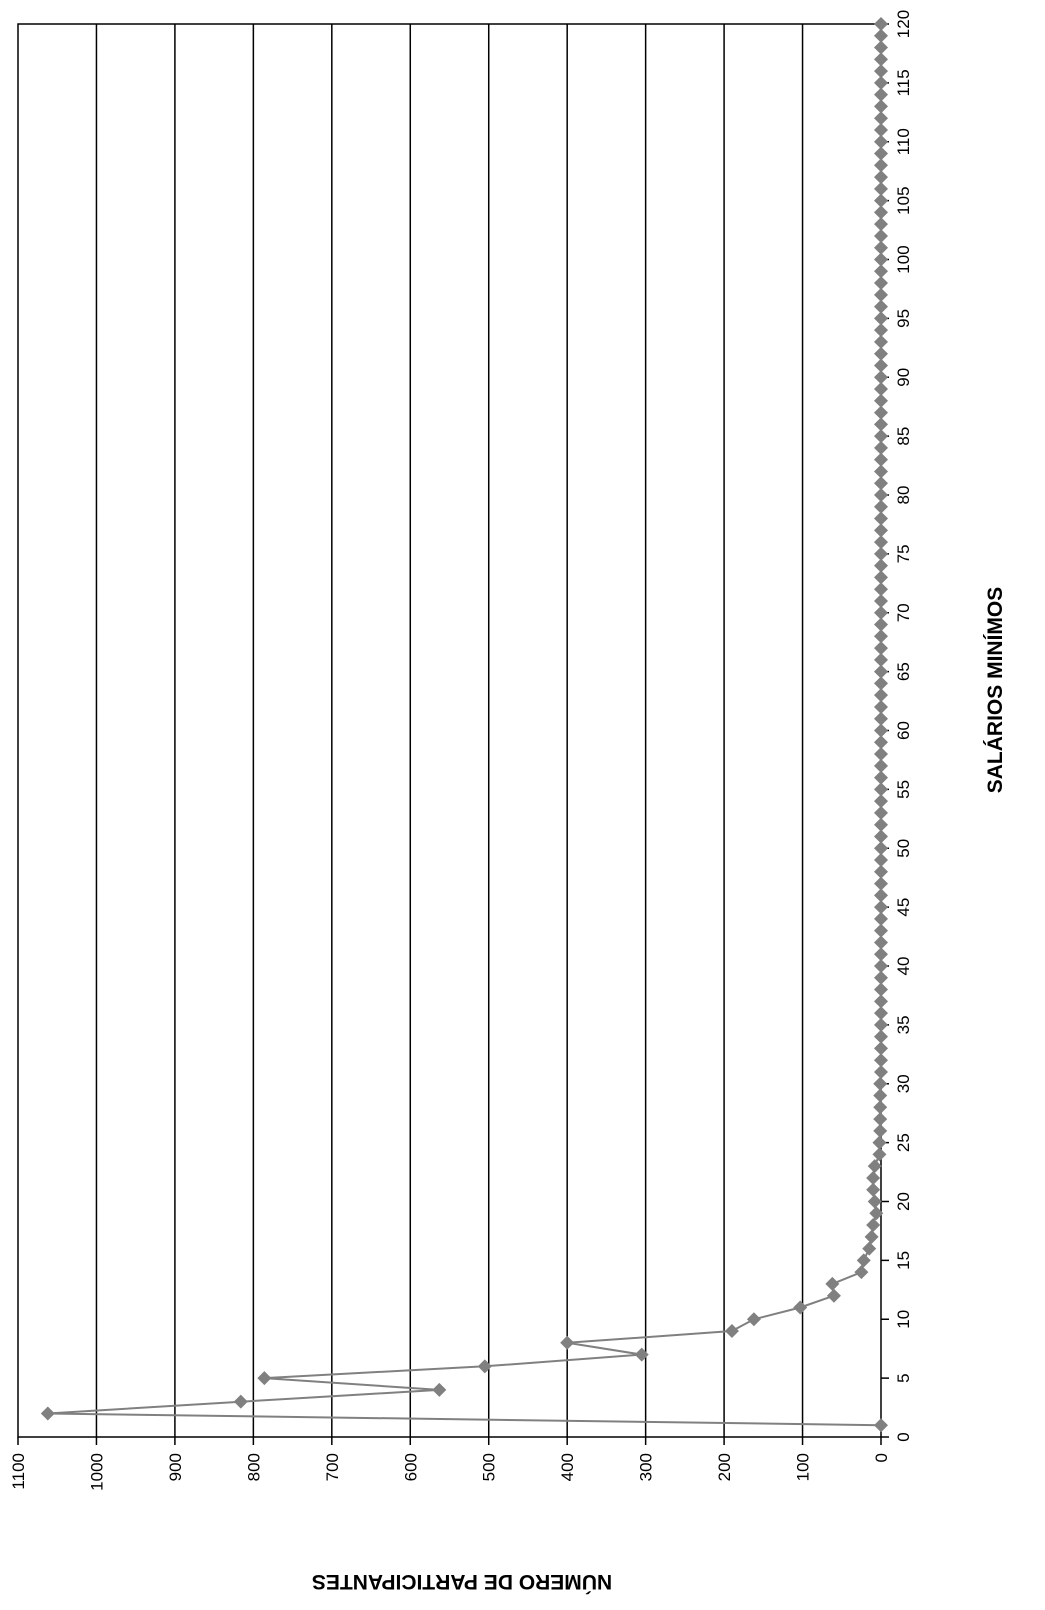 The image size is (1045, 1610). What do you see at coordinates (567, 1467) in the screenshot?
I see `y-tick-label-400: 400` at bounding box center [567, 1467].